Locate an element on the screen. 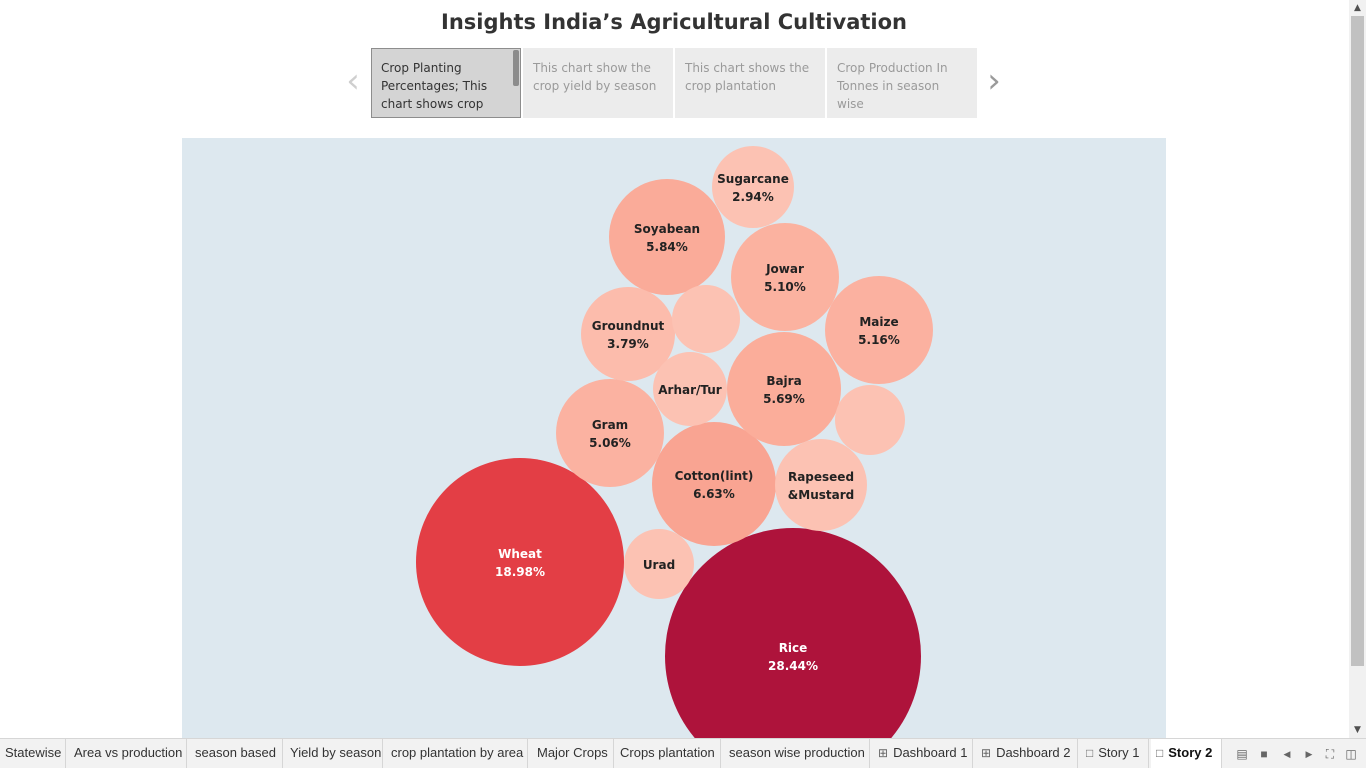  bubble-name-label: Cotton(lint) is located at coordinates (714, 476).